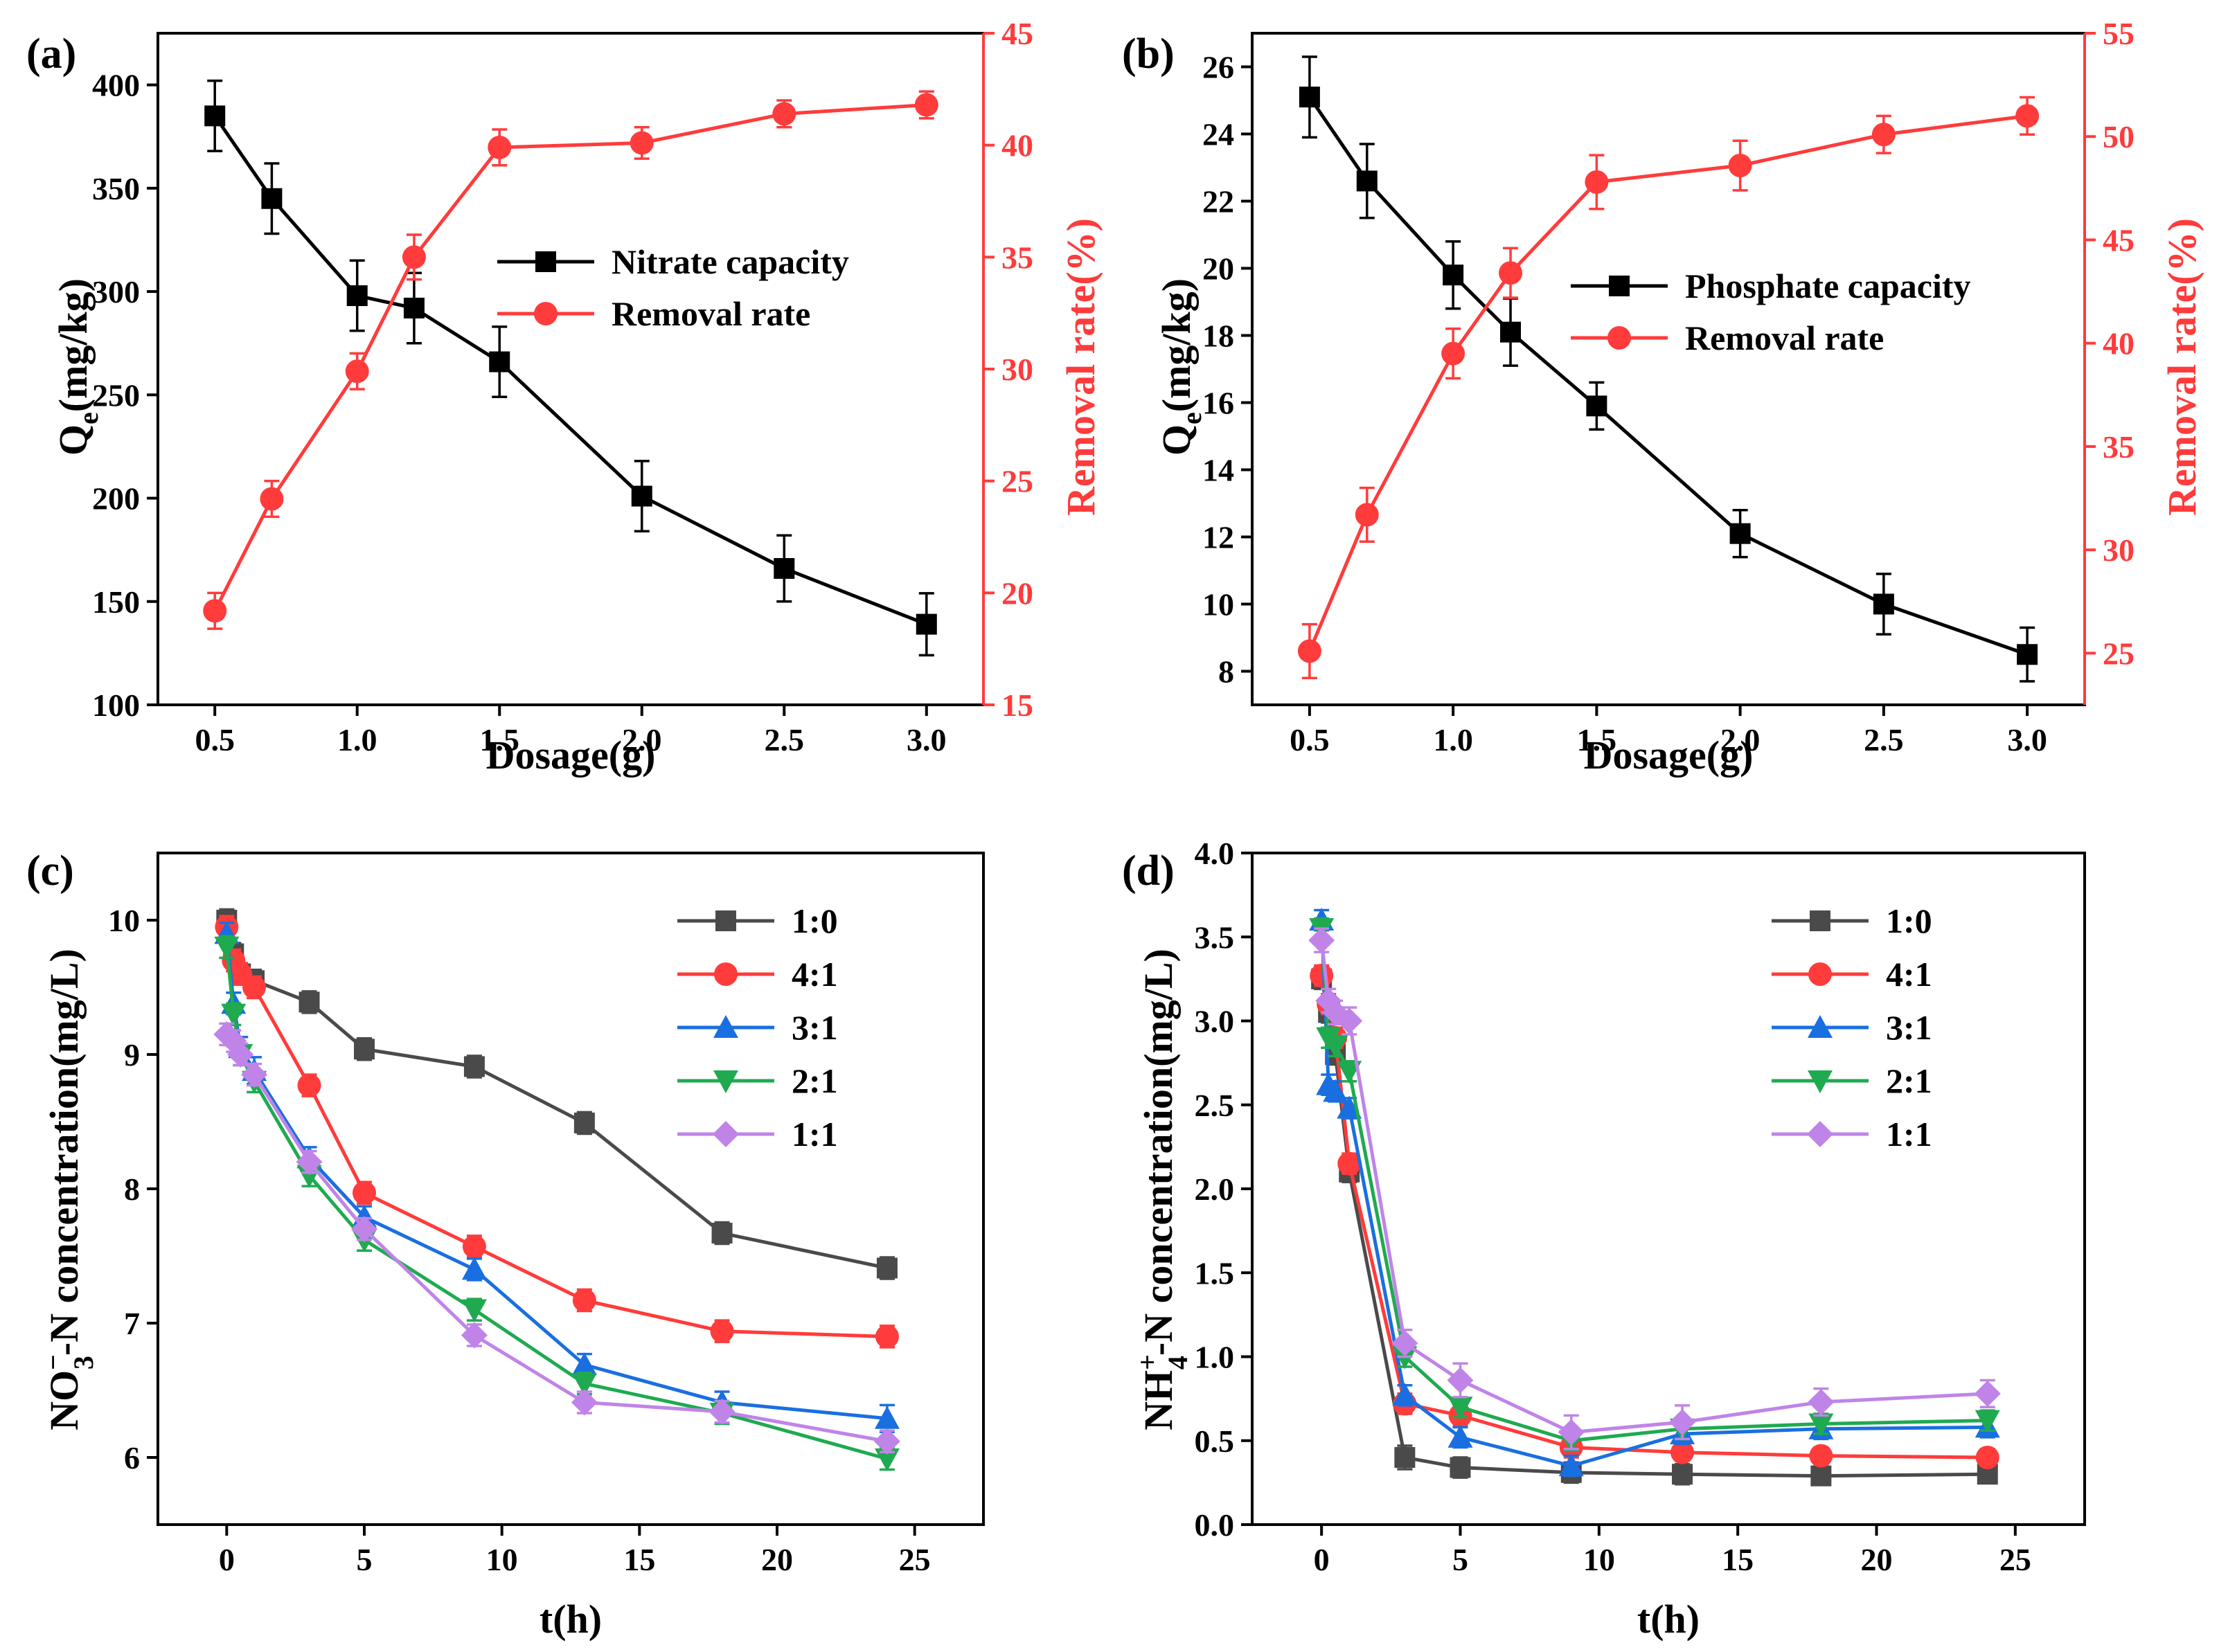  What do you see at coordinates (1215, 1189) in the screenshot?
I see `y-tick-label: 2.0` at bounding box center [1215, 1189].